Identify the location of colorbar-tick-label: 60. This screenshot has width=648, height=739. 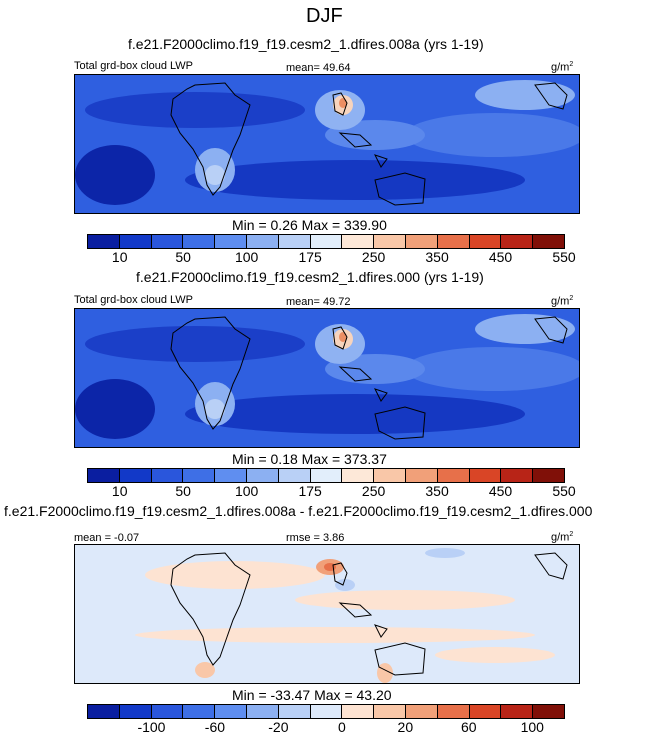
(469, 727).